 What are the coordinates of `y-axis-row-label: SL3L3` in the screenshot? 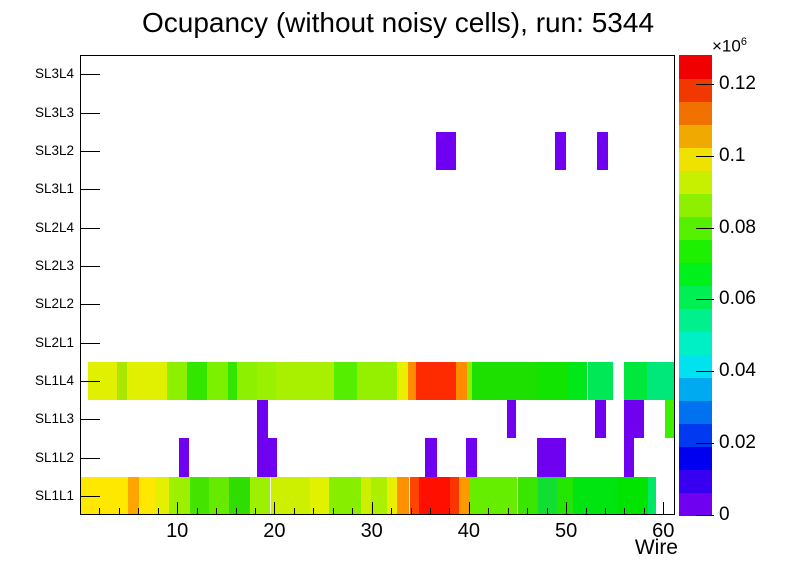 It's located at (54, 112).